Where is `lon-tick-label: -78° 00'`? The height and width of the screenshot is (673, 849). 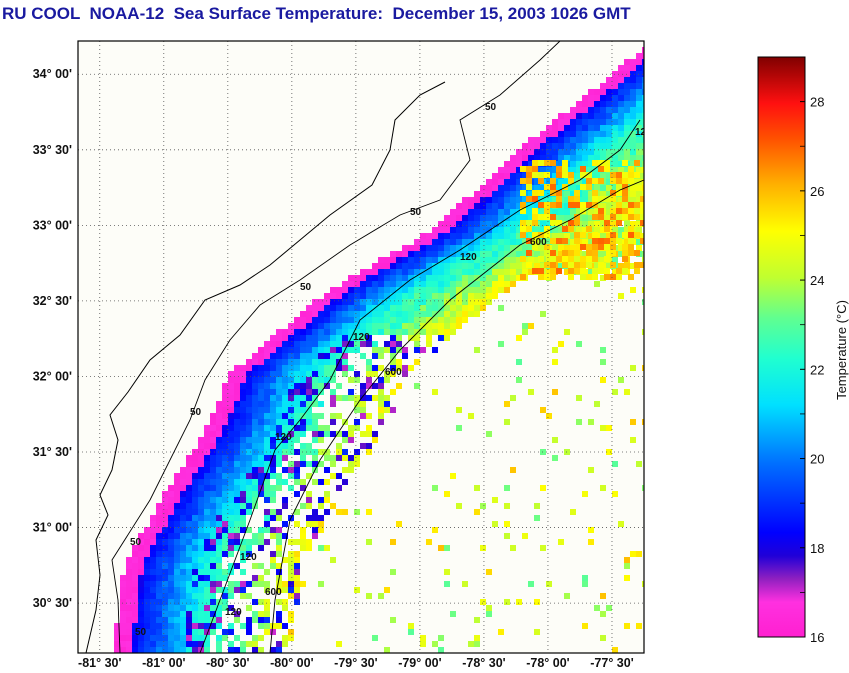
lon-tick-label: -78° 00' is located at coordinates (547, 663).